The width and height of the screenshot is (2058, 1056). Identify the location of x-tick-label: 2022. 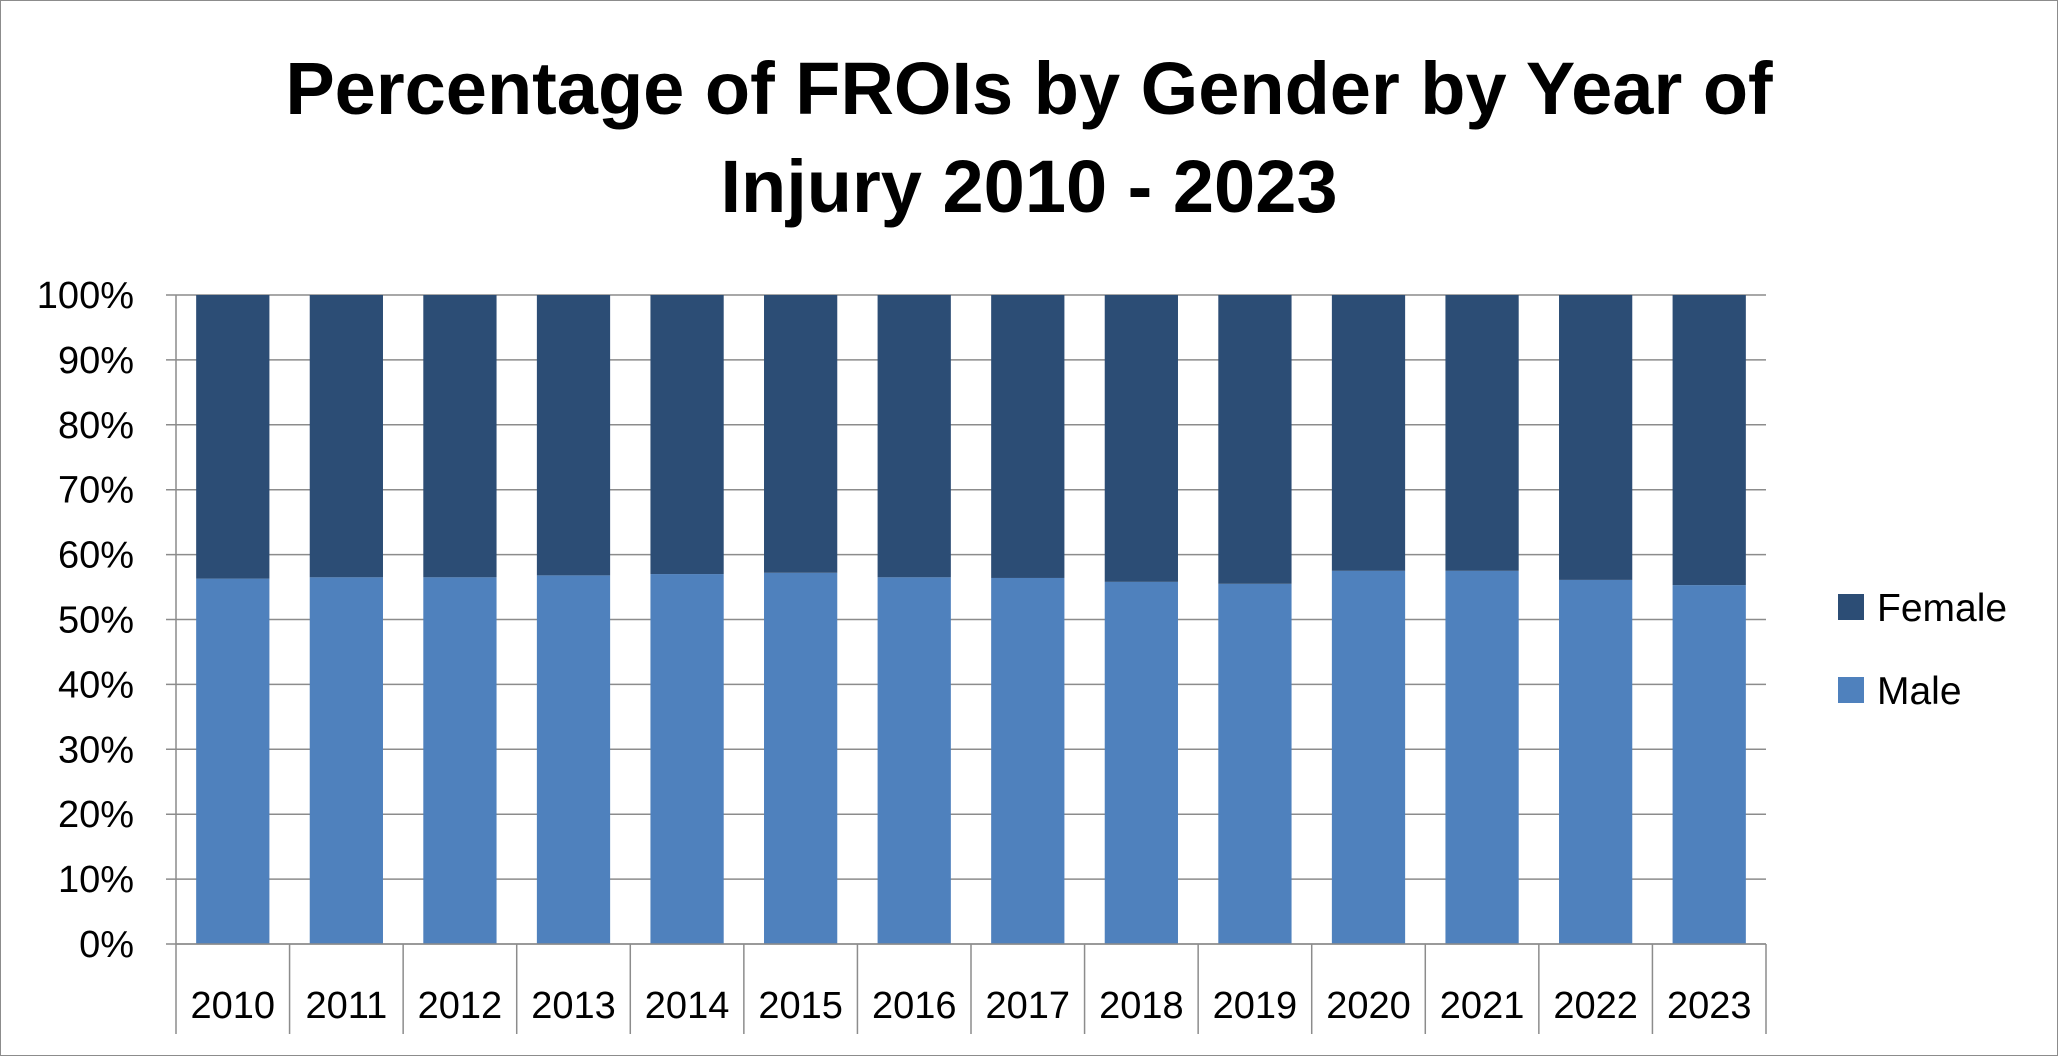
(1595, 1006).